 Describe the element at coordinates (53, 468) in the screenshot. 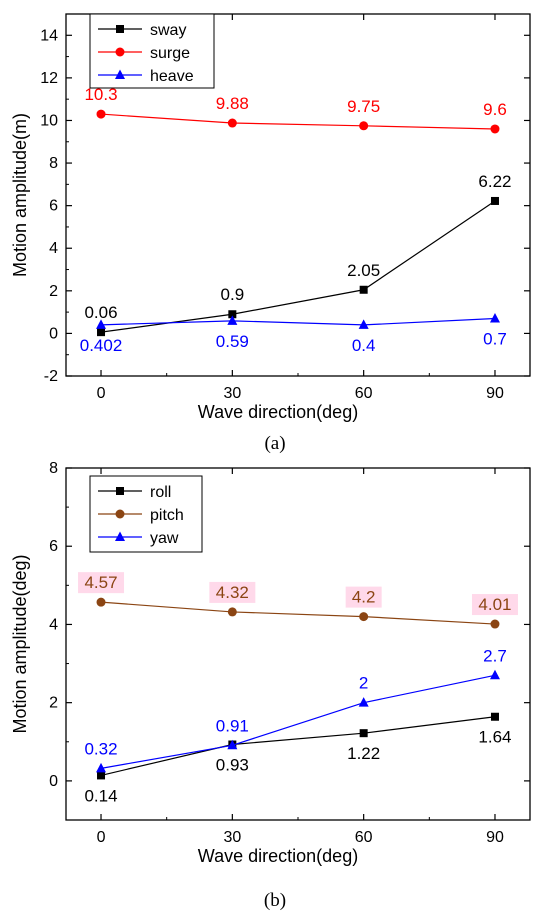

I see `y-tick-label: 8` at that location.